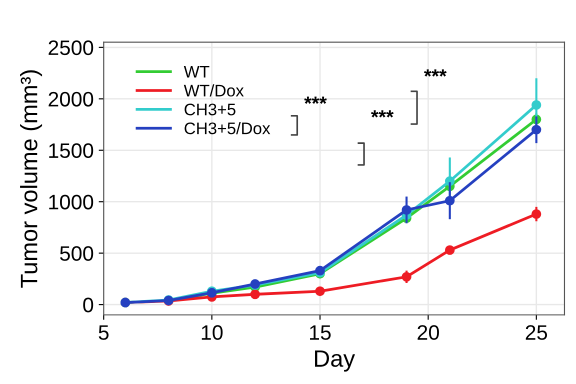 The height and width of the screenshot is (384, 576). What do you see at coordinates (335, 361) in the screenshot?
I see `x-axis-title: Day` at bounding box center [335, 361].